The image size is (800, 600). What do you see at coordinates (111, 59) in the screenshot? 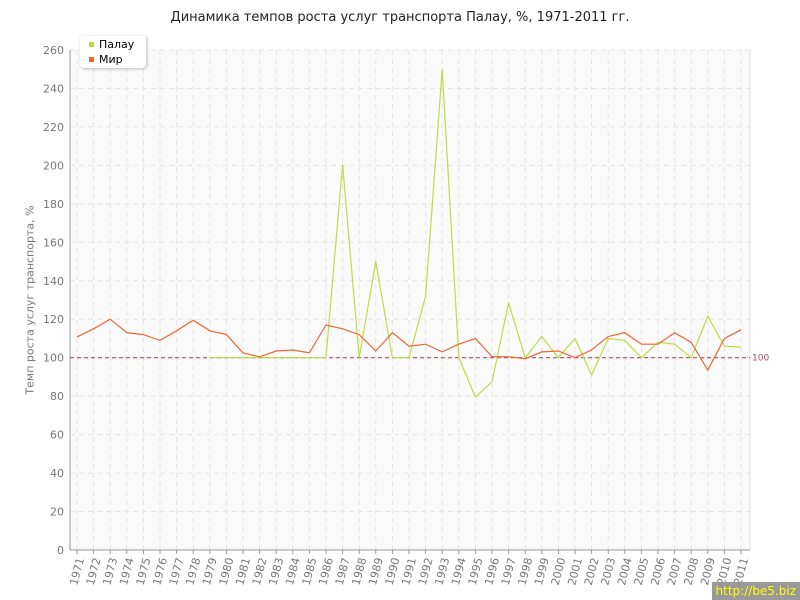
I see `legend-label: Мир` at bounding box center [111, 59].